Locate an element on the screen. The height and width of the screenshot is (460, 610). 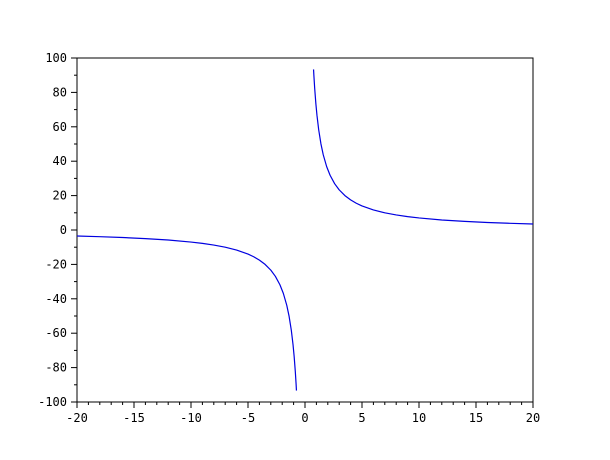
x-tick-label: -5 is located at coordinates (248, 418).